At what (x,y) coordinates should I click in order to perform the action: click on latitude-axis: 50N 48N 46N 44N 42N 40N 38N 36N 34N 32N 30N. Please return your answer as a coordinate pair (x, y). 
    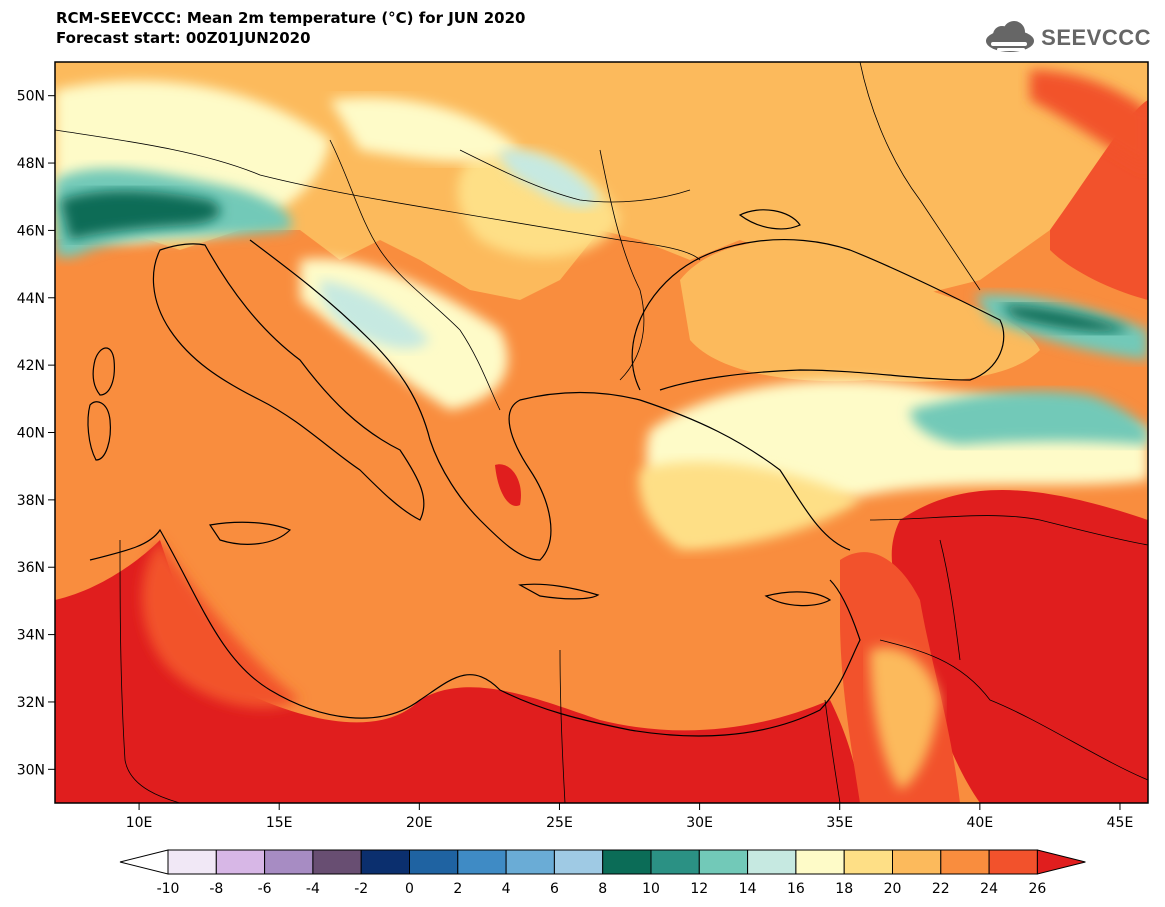
    Looking at the image, I should click on (36, 433).